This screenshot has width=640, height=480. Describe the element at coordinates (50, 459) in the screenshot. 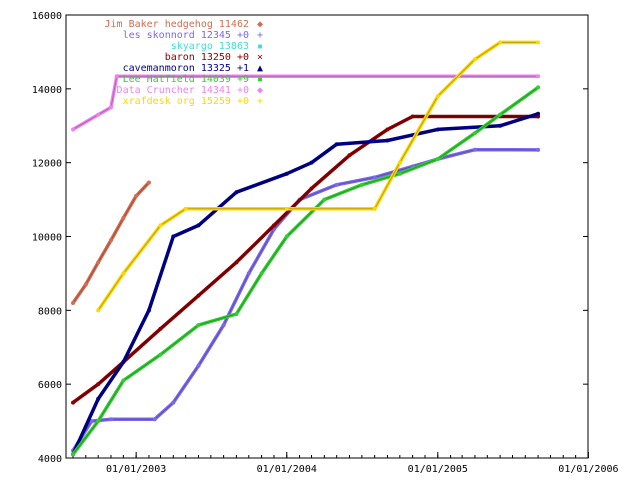

I see `y-tick-label: 4000` at that location.